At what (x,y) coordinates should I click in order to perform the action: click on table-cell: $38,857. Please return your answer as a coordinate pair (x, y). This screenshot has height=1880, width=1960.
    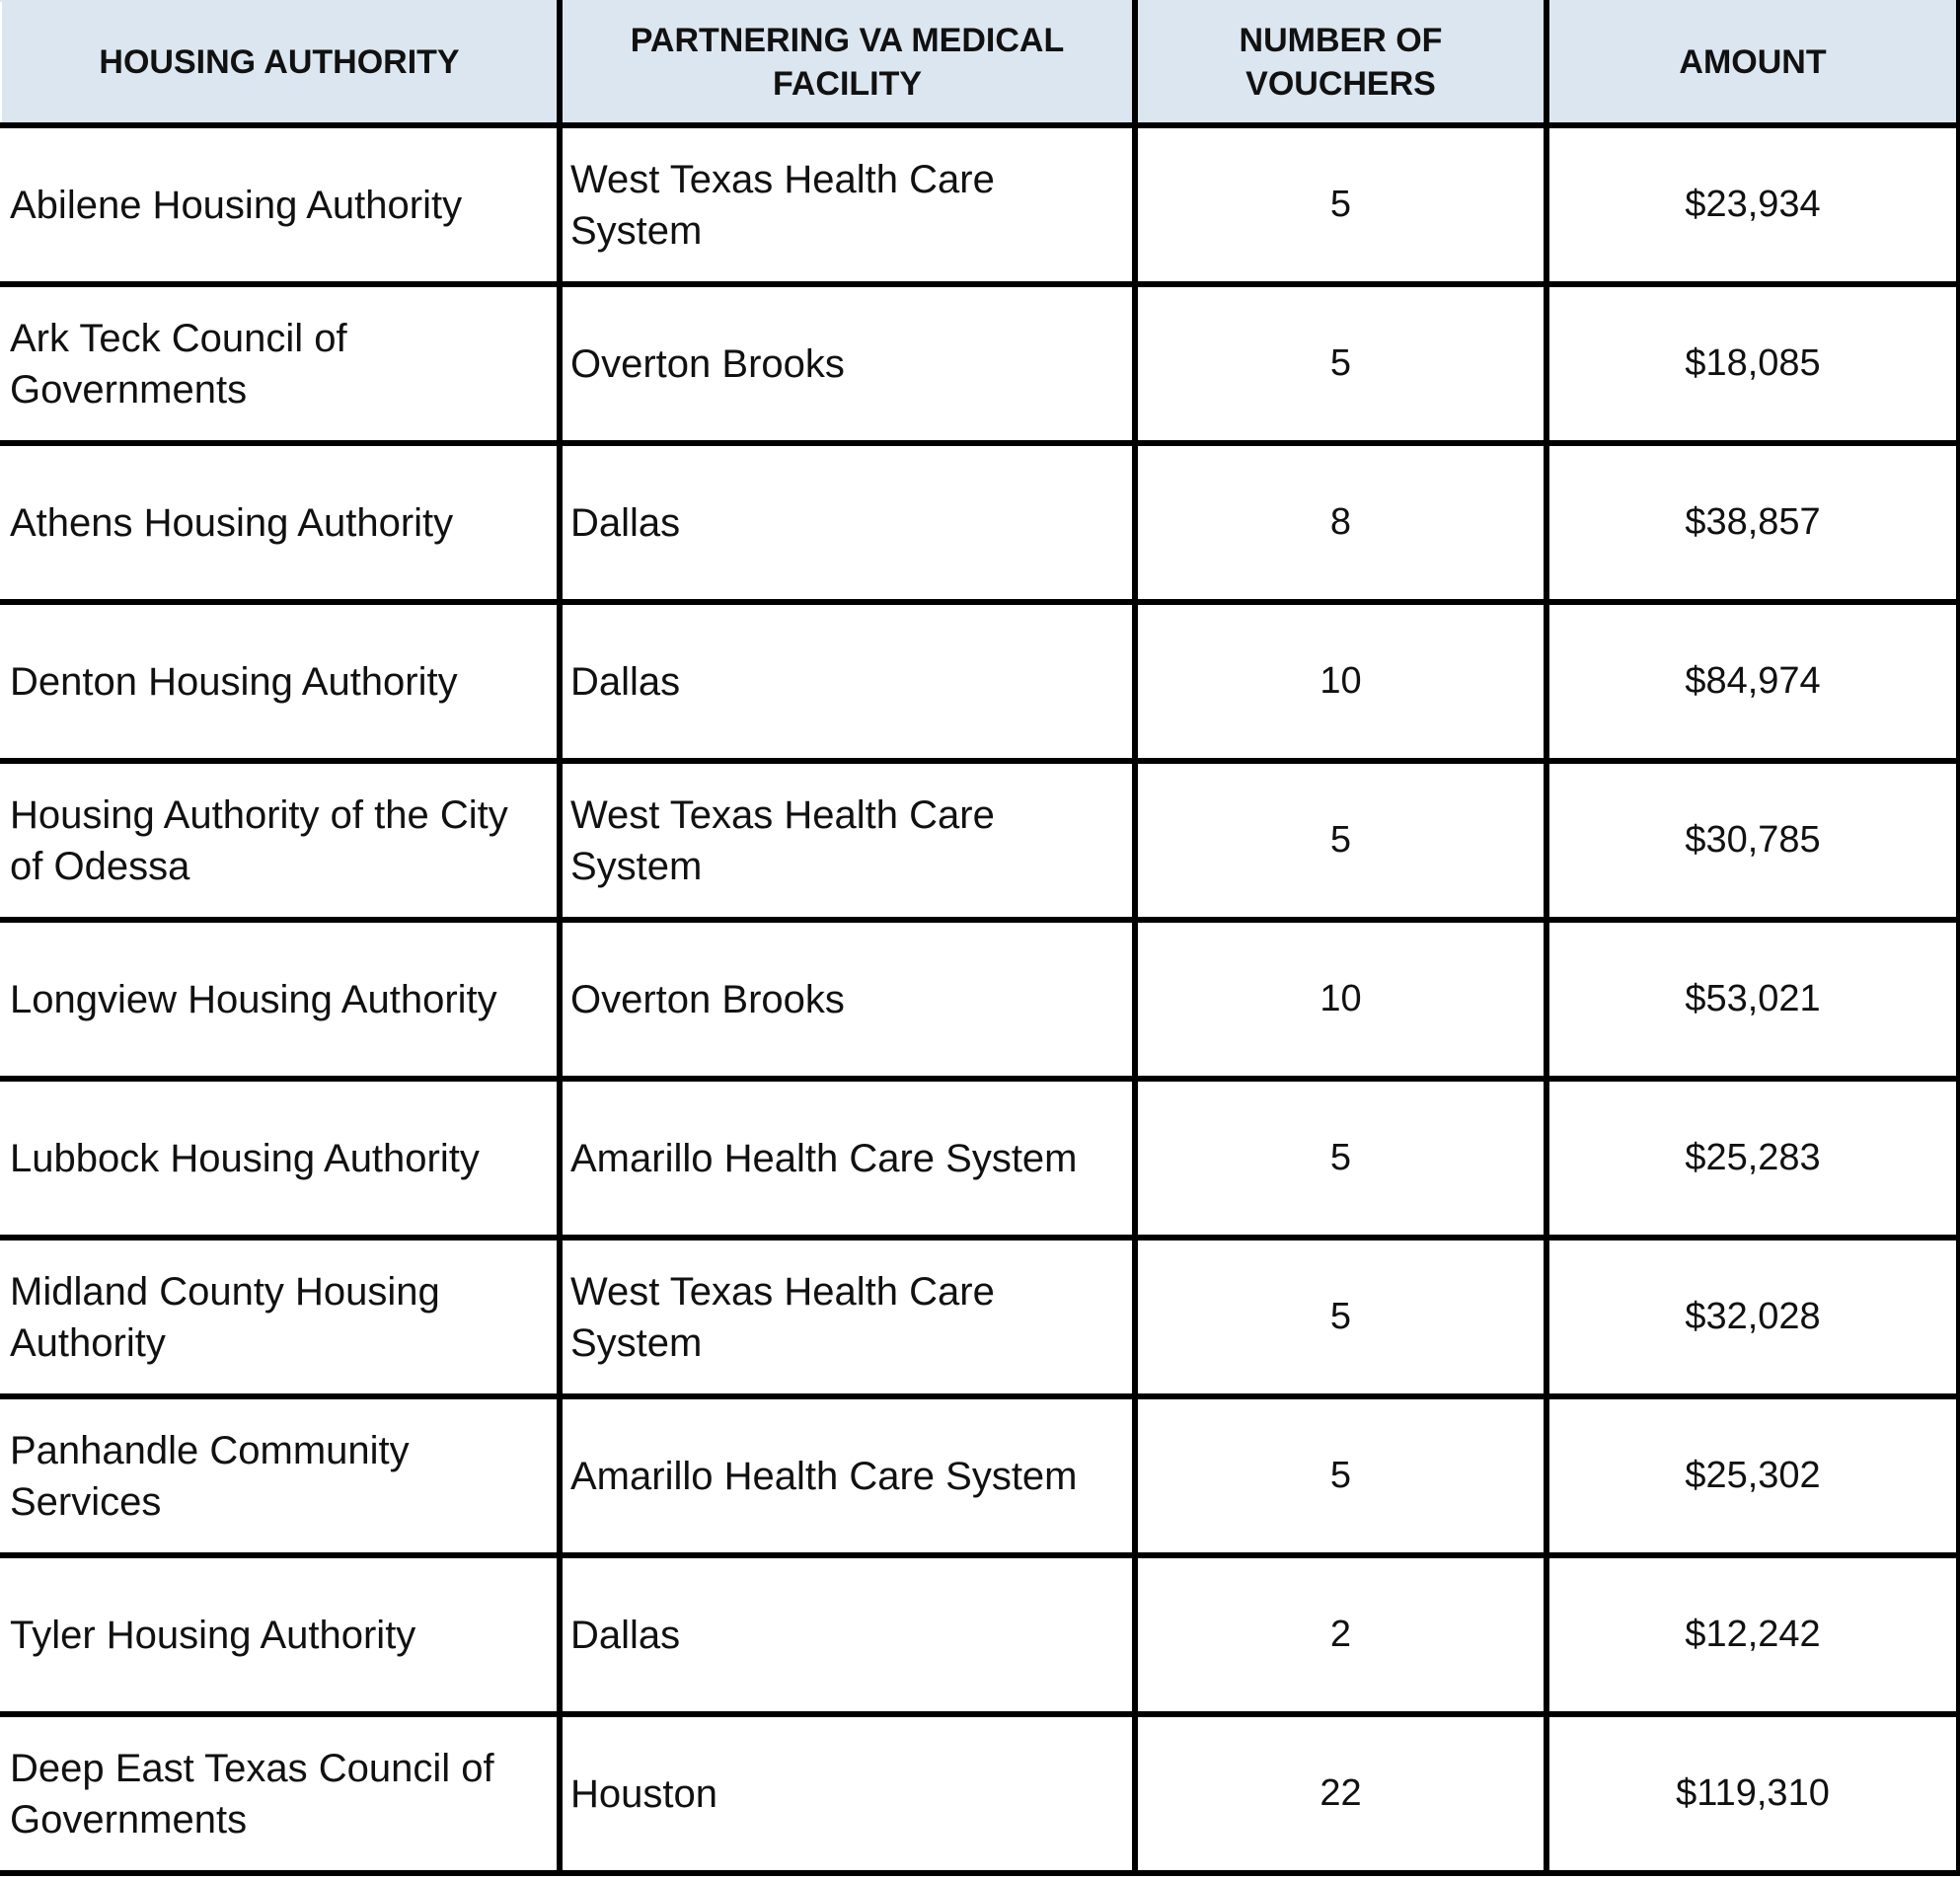
    Looking at the image, I should click on (1752, 522).